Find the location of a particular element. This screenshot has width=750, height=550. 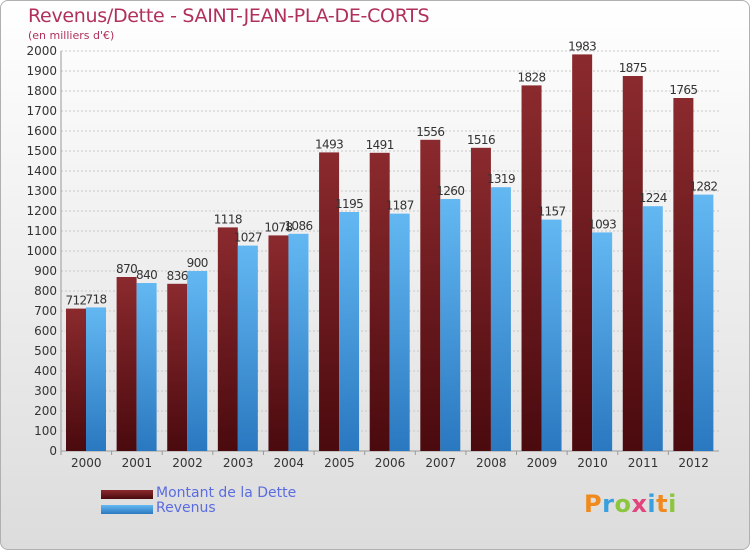

data-label-revenus: 1086 is located at coordinates (298, 226).